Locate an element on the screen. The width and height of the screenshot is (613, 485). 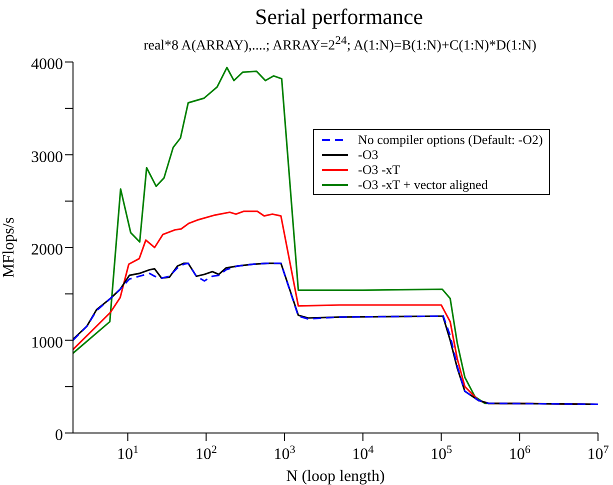
x-tick-label: 10$^{6}$ is located at coordinates (519, 453).